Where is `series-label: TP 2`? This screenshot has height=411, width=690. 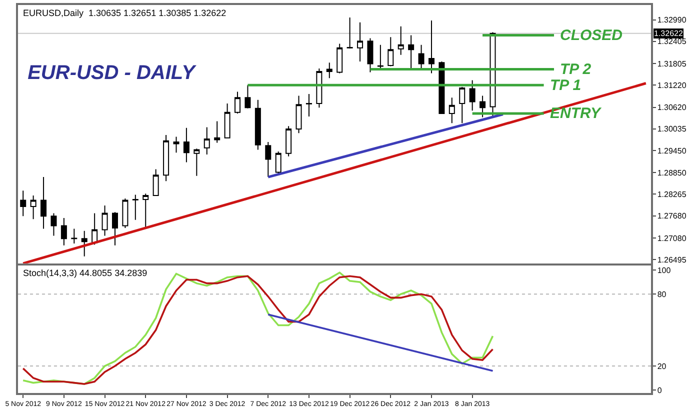 series-label: TP 2 is located at coordinates (576, 69).